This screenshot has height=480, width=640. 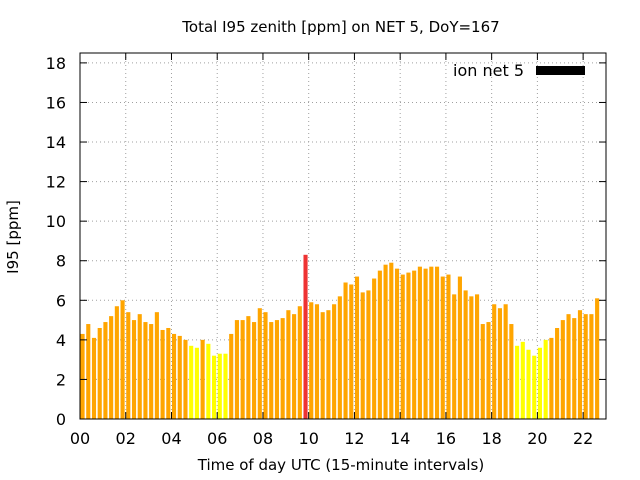 What do you see at coordinates (56, 182) in the screenshot?
I see `y-tick-label: 12` at bounding box center [56, 182].